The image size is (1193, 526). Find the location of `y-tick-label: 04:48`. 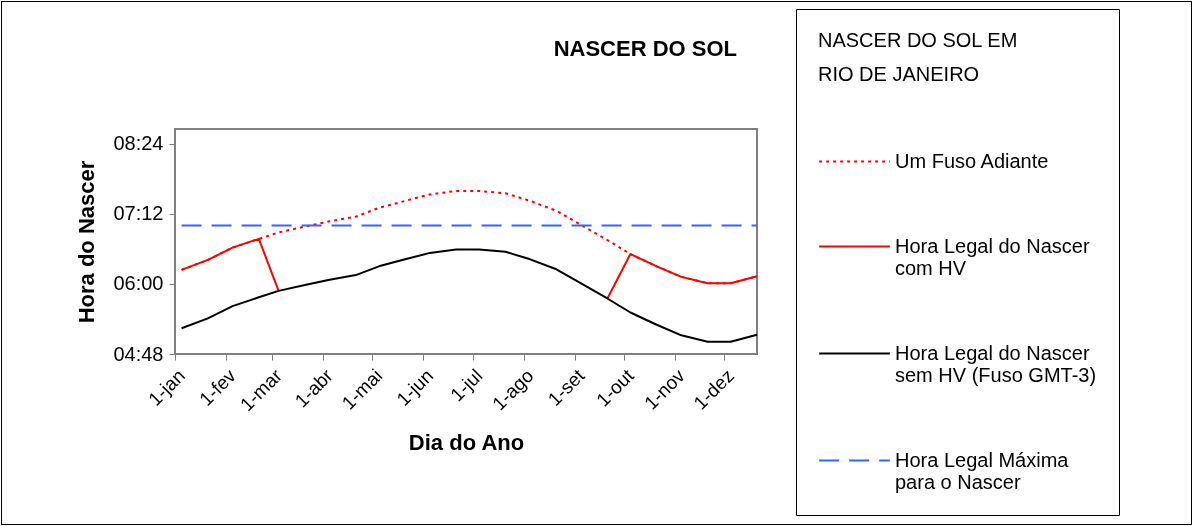

y-tick-label: 04:48 is located at coordinates (138, 353).